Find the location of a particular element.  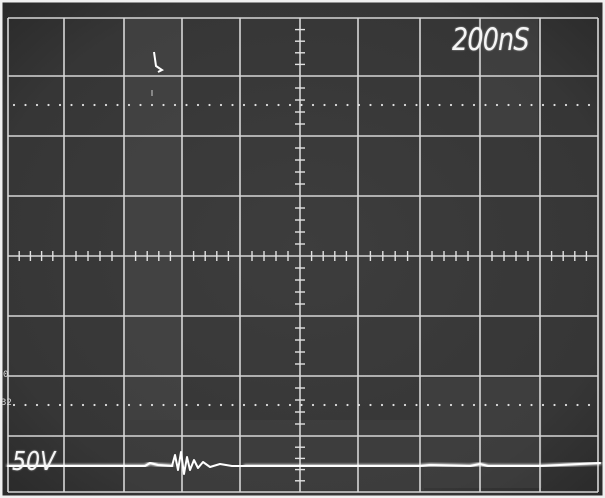

left-edge-mark-bottom: 32 is located at coordinates (6, 403).